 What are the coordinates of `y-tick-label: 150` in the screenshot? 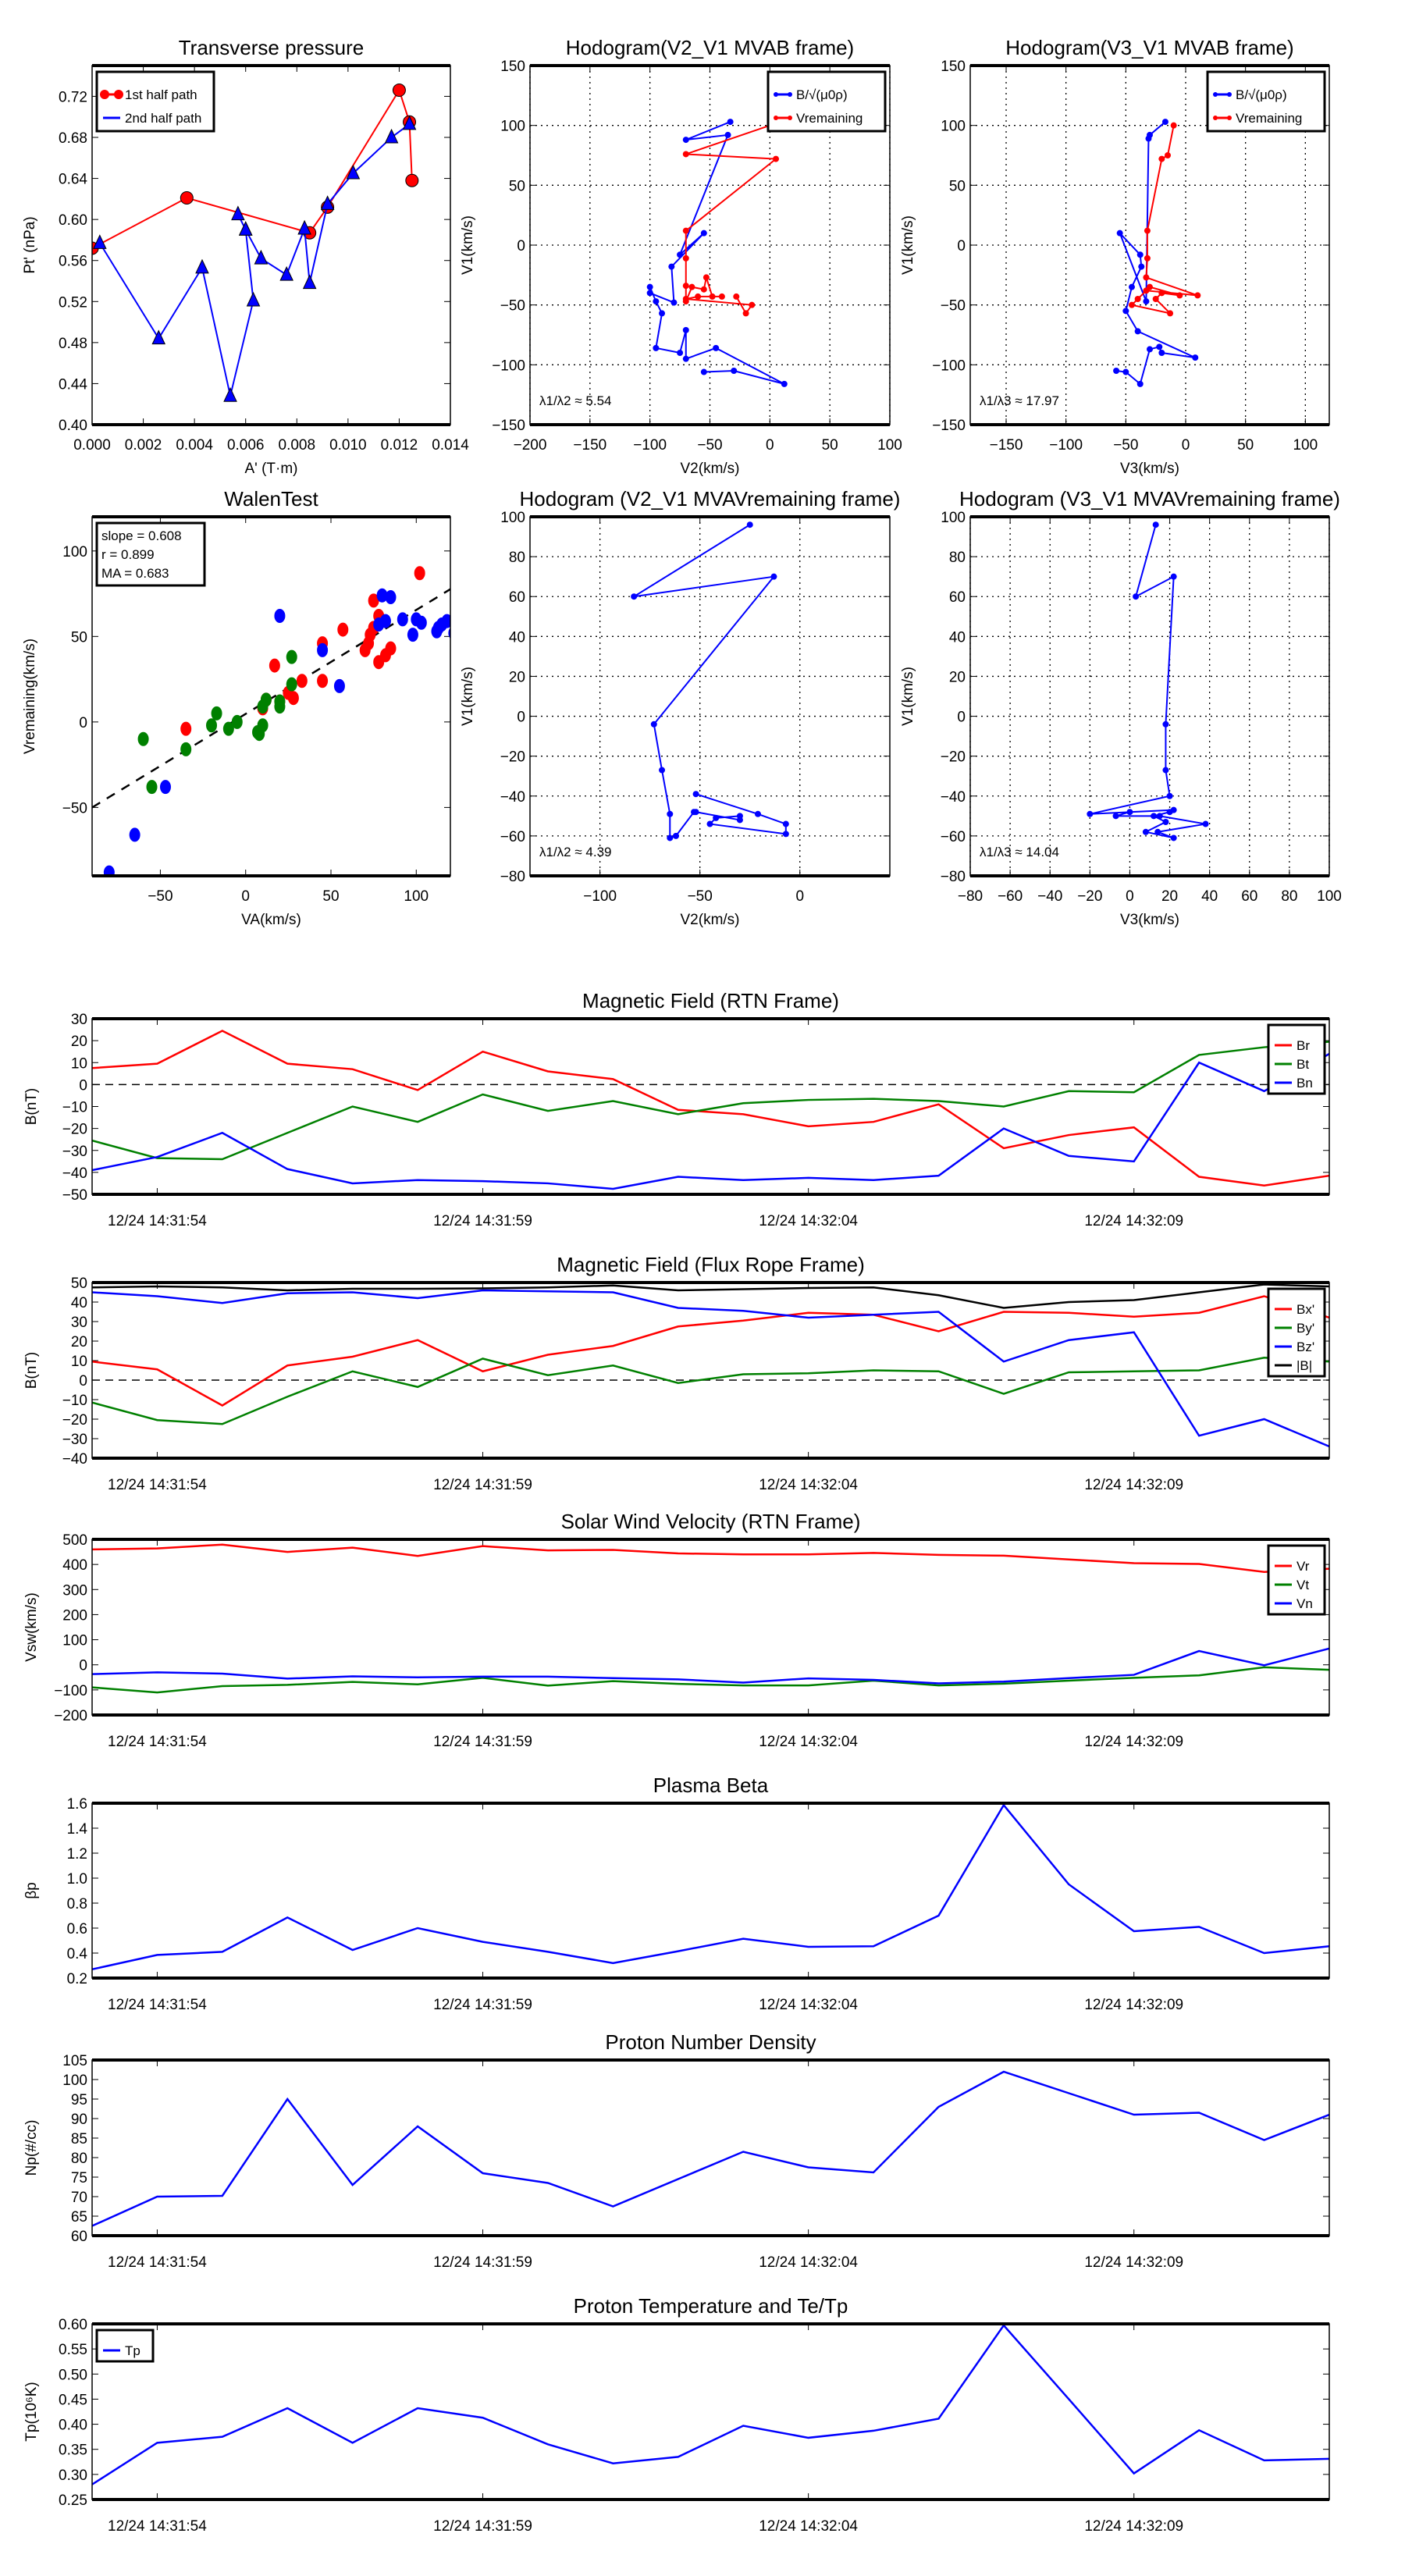 It's located at (954, 67).